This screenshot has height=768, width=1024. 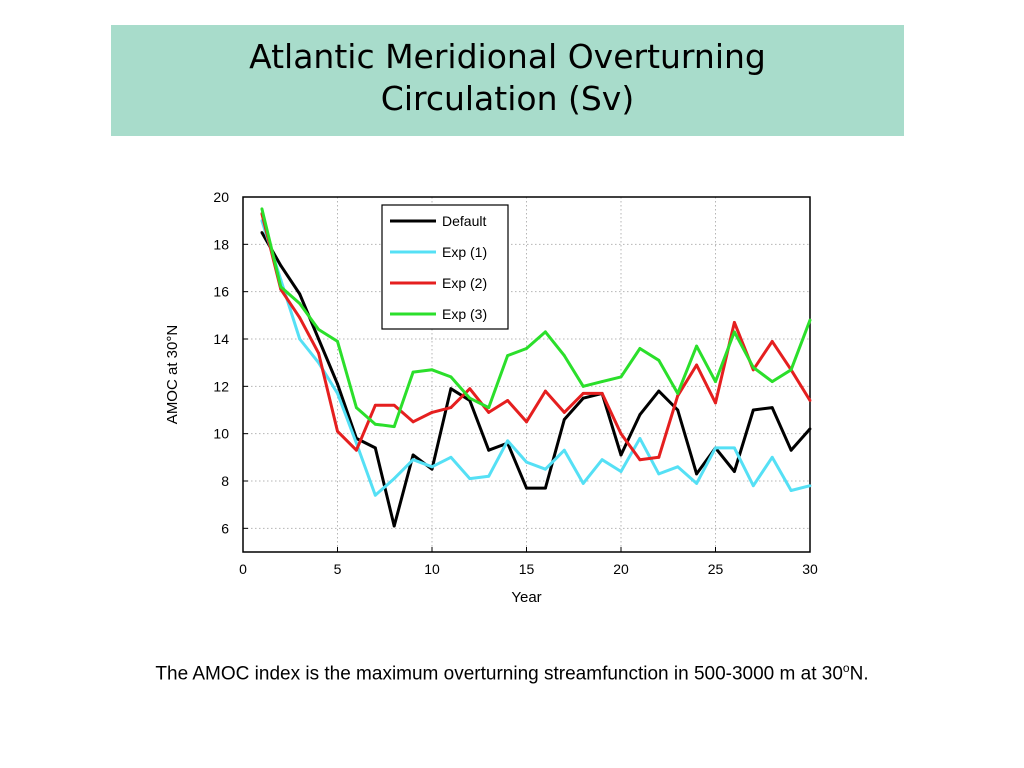 I want to click on legend-label: Exp (2), so click(x=464, y=283).